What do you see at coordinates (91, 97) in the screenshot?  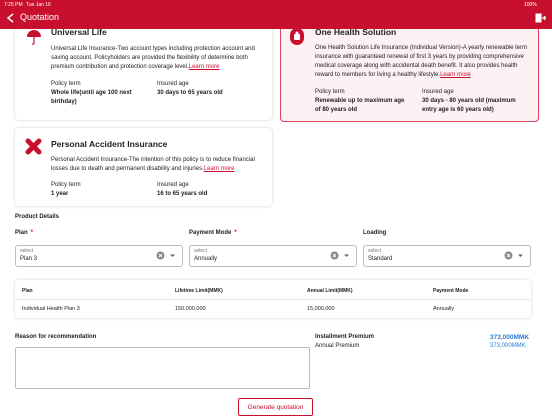 I see `policy-term-value: Whole life(until age 100 next birthday)` at bounding box center [91, 97].